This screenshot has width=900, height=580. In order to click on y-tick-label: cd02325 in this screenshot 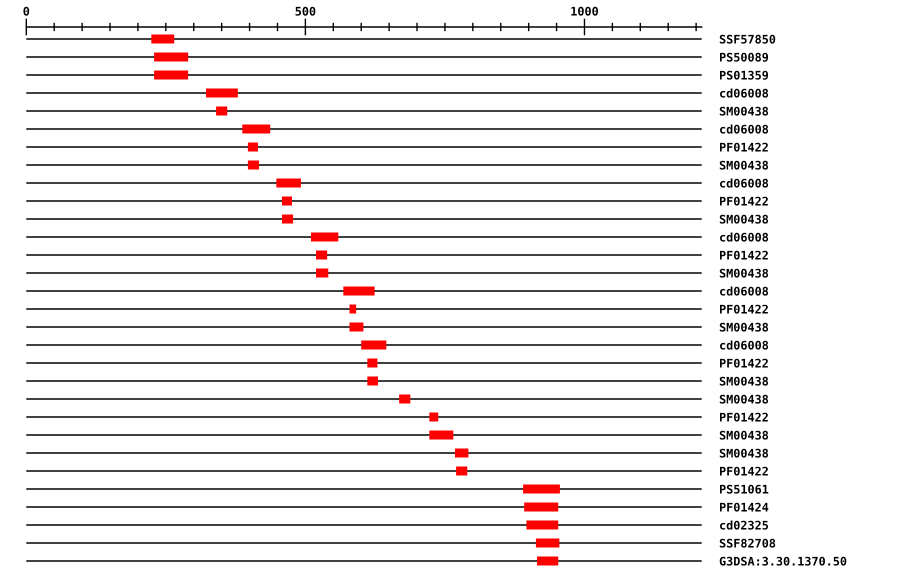, I will do `click(744, 525)`.